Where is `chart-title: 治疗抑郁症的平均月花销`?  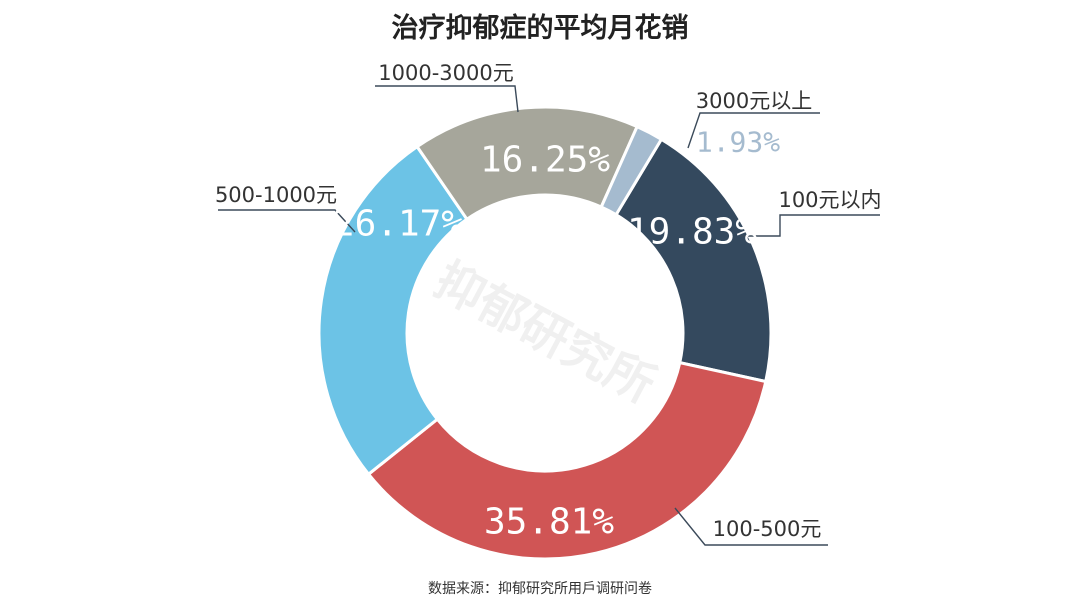
chart-title: 治疗抑郁症的平均月花销 is located at coordinates (540, 28).